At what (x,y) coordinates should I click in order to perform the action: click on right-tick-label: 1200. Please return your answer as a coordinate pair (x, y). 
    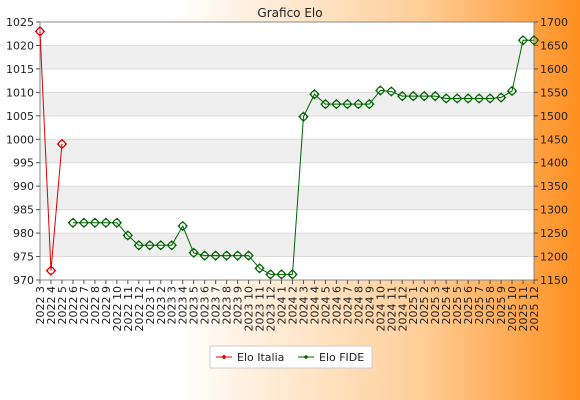
    Looking at the image, I should click on (554, 257).